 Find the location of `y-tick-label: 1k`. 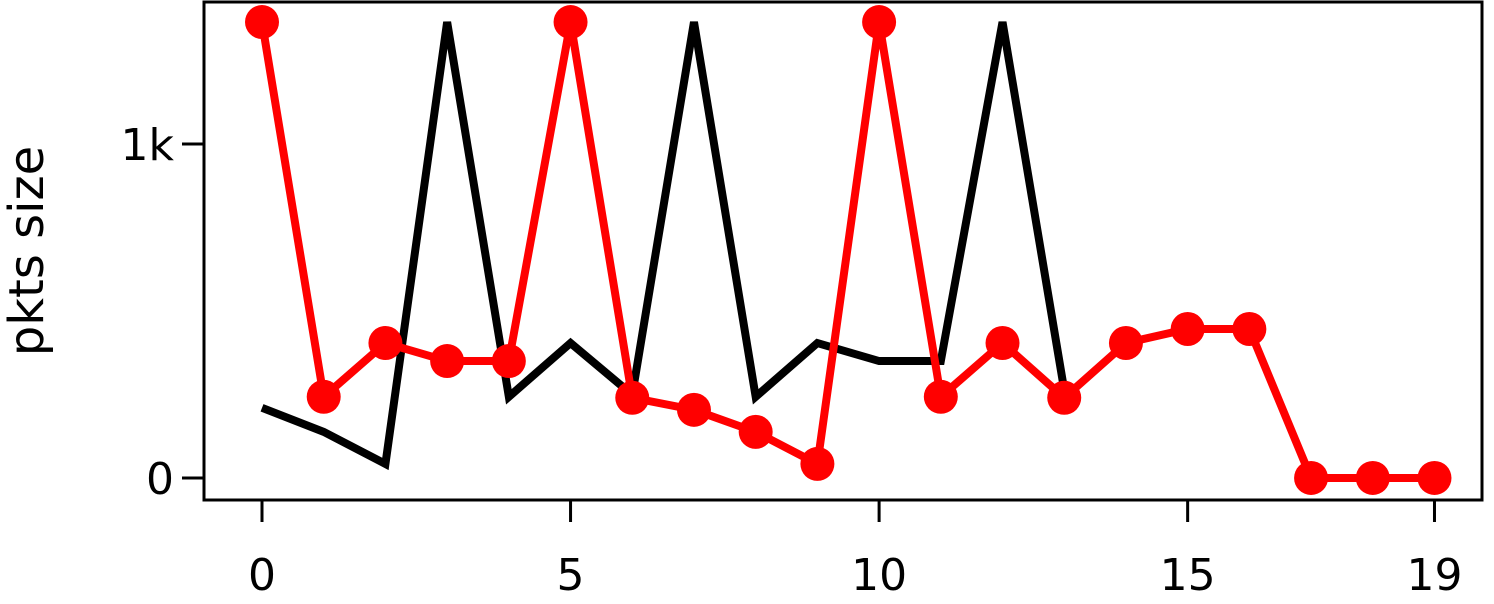

y-tick-label: 1k is located at coordinates (148, 145).